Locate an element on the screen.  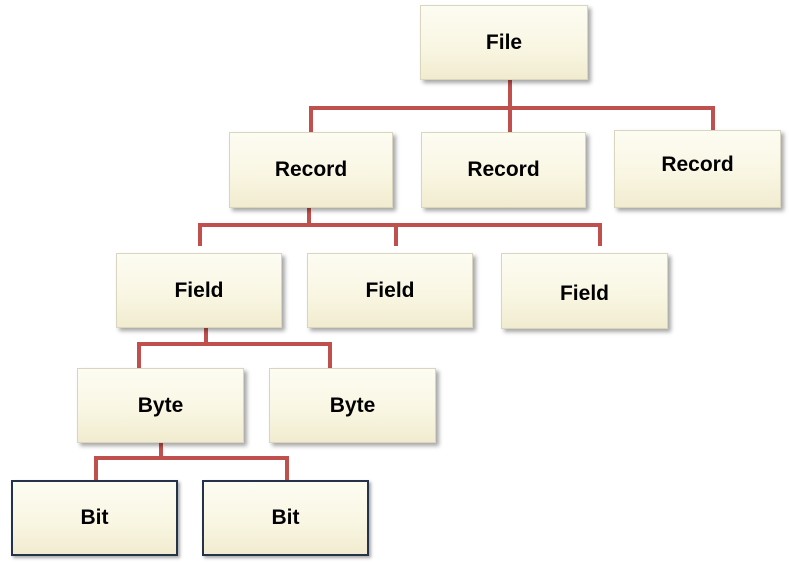
node-record-1-label: Record is located at coordinates (311, 169).